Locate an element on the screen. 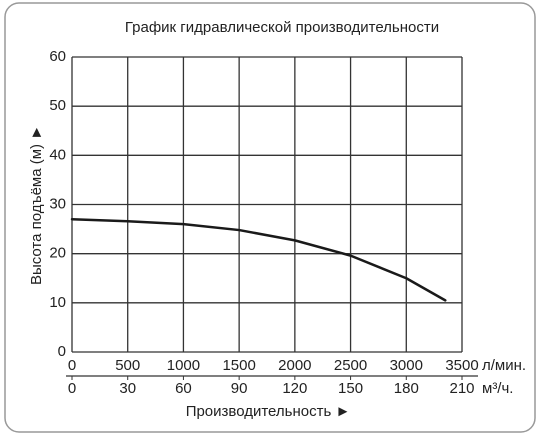 The width and height of the screenshot is (540, 436). x-unit: л/мин. is located at coordinates (504, 365).